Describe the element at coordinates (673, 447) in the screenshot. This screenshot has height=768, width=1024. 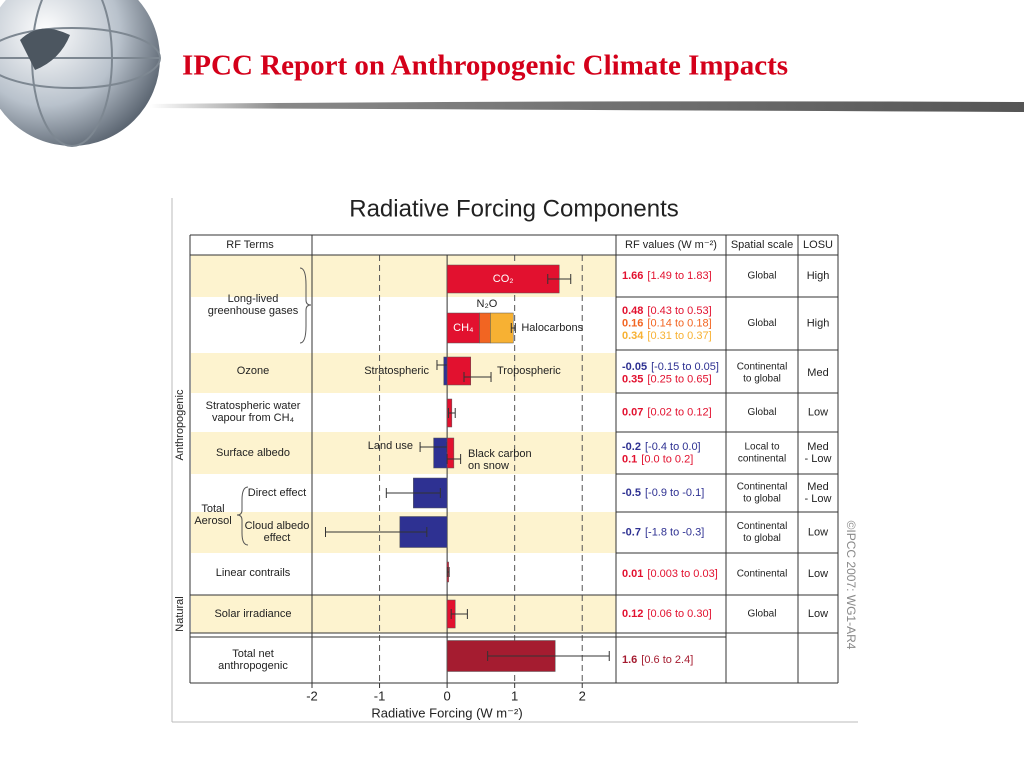
I see `rf-value-range: [-0.4 to 0.0]` at that location.